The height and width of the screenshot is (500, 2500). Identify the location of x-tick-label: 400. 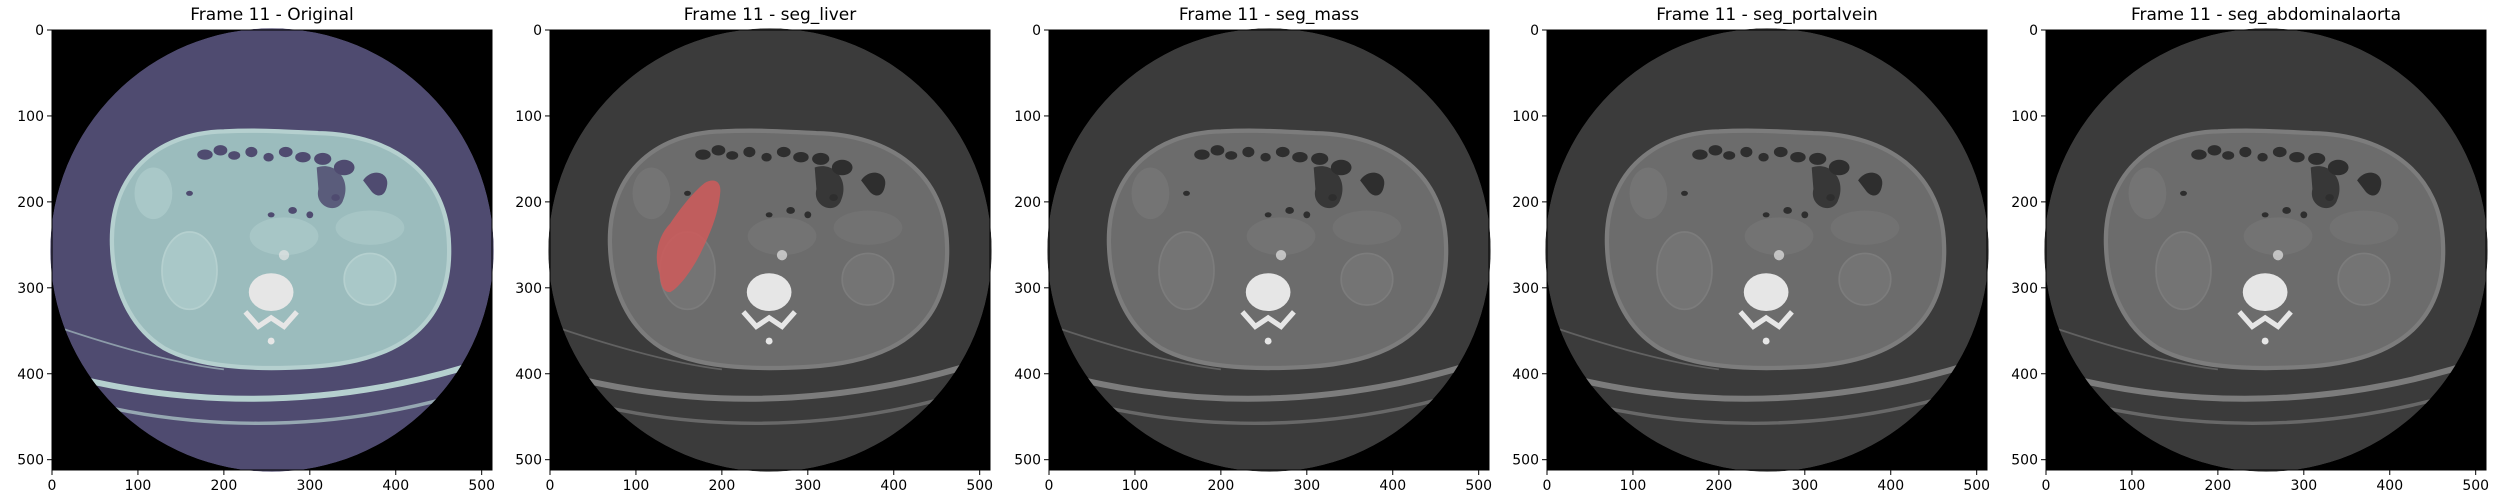
(893, 486).